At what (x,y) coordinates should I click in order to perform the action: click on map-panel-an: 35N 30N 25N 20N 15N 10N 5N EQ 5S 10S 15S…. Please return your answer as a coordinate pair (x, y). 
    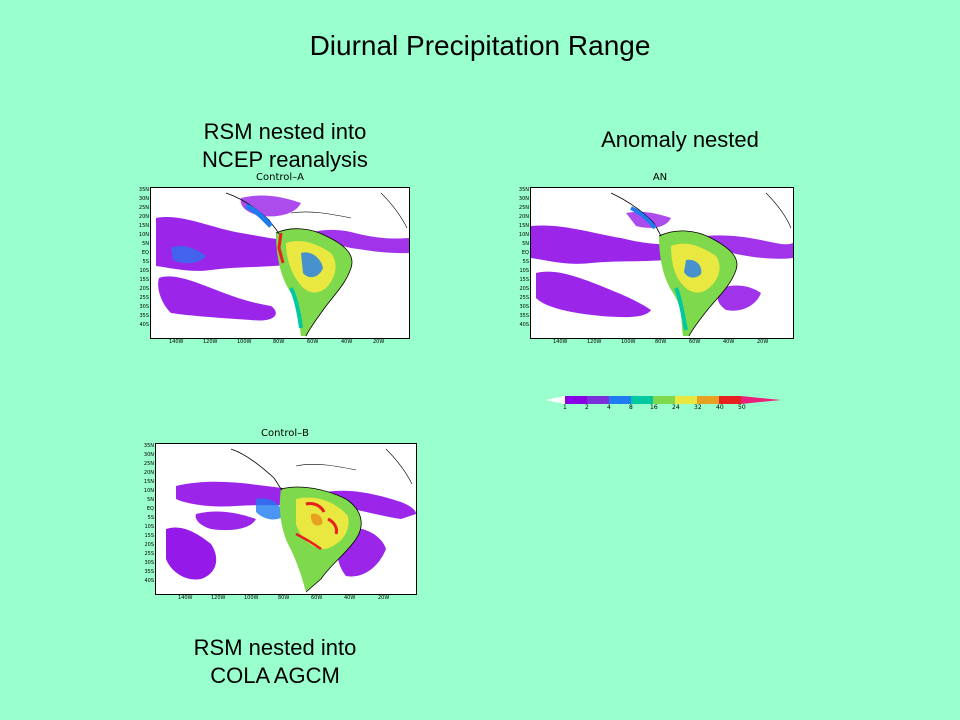
    Looking at the image, I should click on (656, 266).